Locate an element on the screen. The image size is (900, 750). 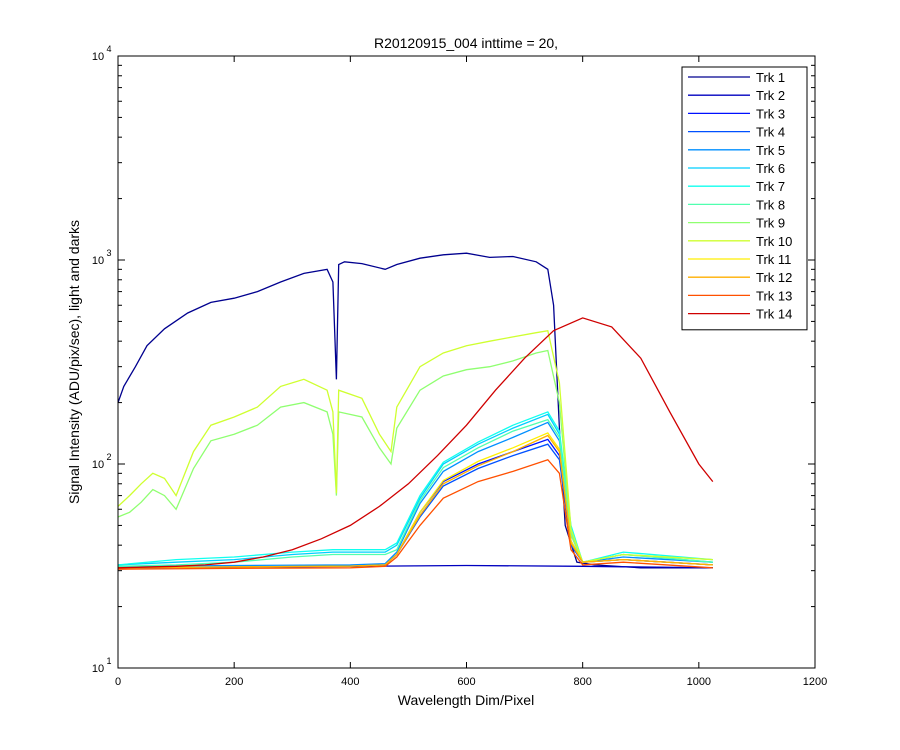
legend-box is located at coordinates (744, 198).